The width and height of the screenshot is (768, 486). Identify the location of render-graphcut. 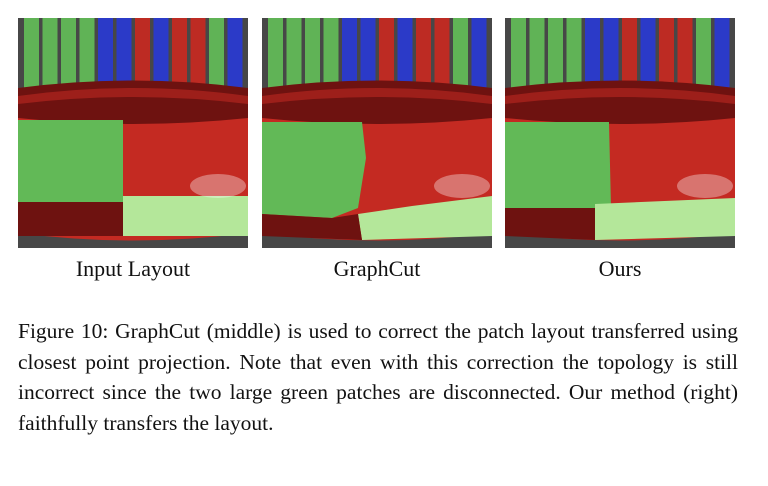
(377, 129).